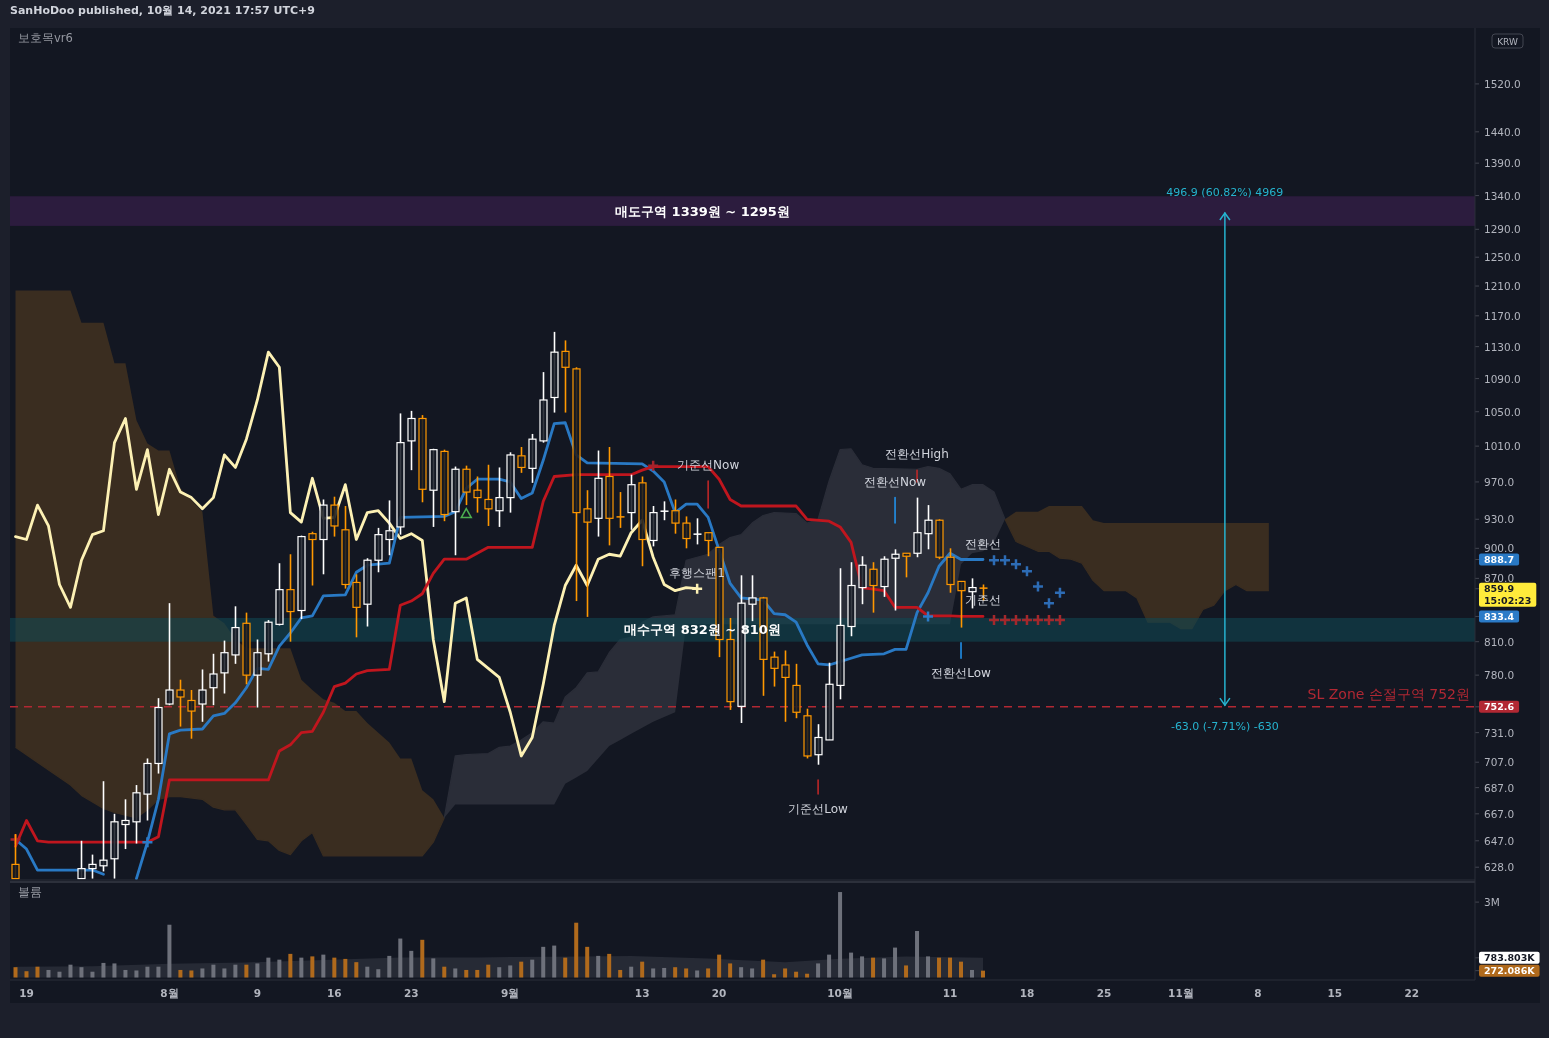  What do you see at coordinates (1499, 481) in the screenshot?
I see `y-tick-label: 970.0` at bounding box center [1499, 481].